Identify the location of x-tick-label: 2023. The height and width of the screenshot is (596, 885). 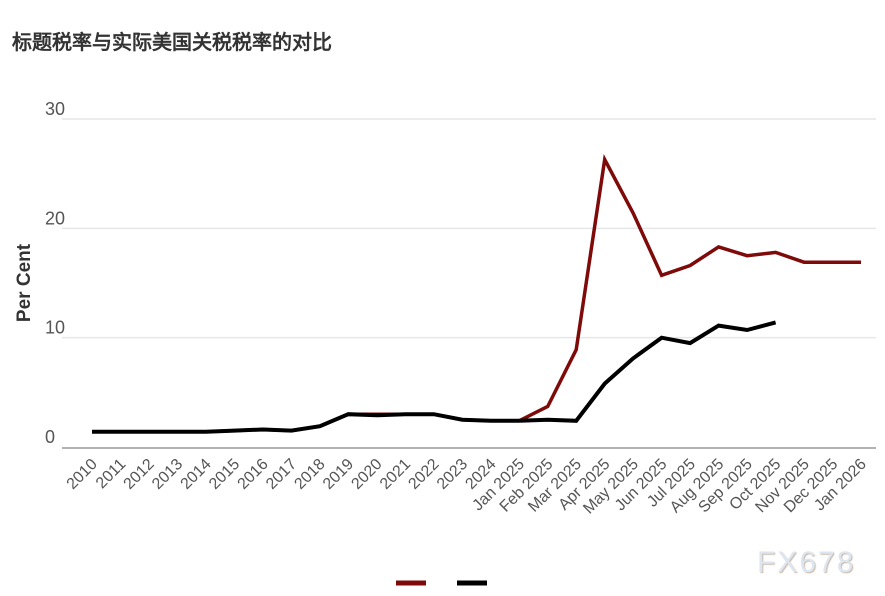
(452, 474).